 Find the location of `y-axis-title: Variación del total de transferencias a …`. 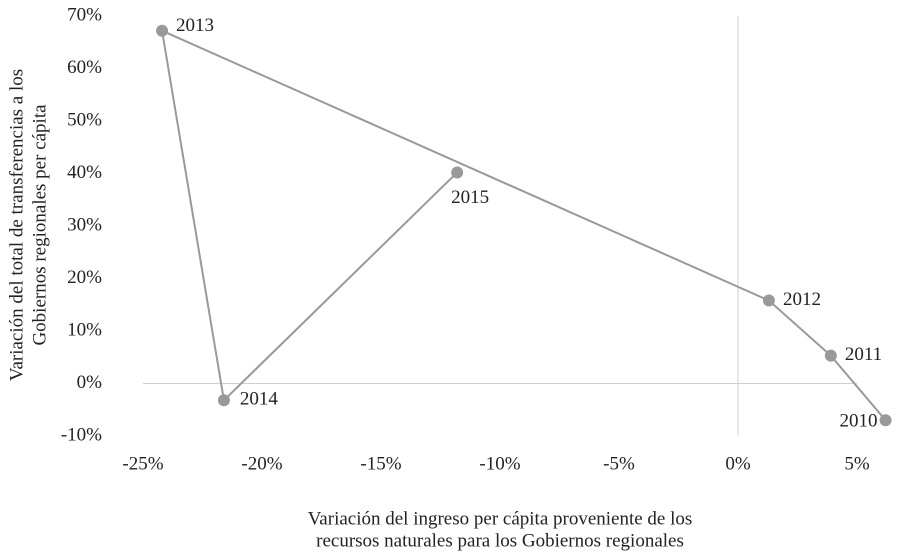

y-axis-title: Variación del total de transferencias a … is located at coordinates (16, 225).